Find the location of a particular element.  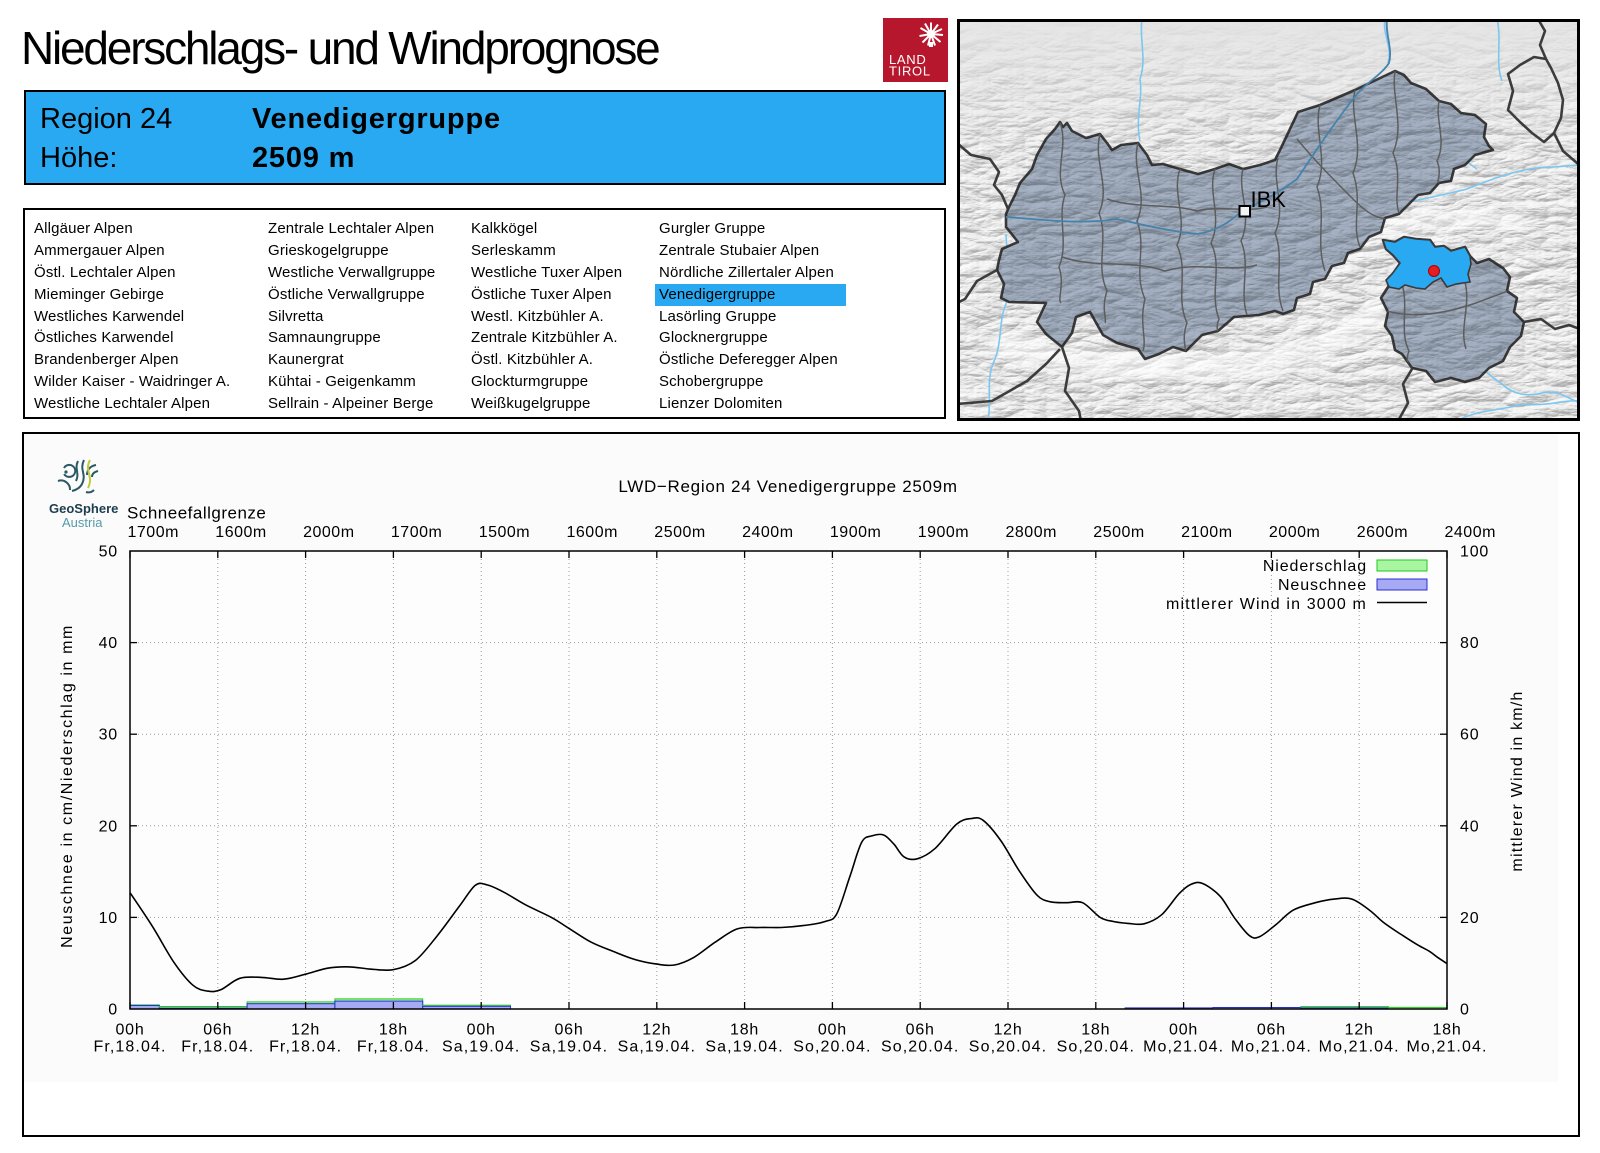

svg-text: LAND is located at coordinates (907, 59).